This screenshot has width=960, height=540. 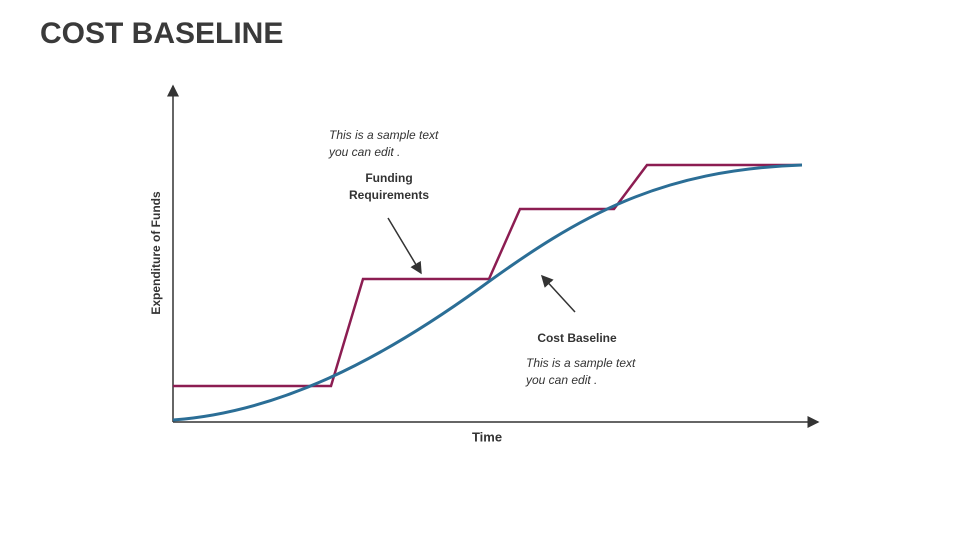 I want to click on x-axis-label: Time, so click(x=487, y=436).